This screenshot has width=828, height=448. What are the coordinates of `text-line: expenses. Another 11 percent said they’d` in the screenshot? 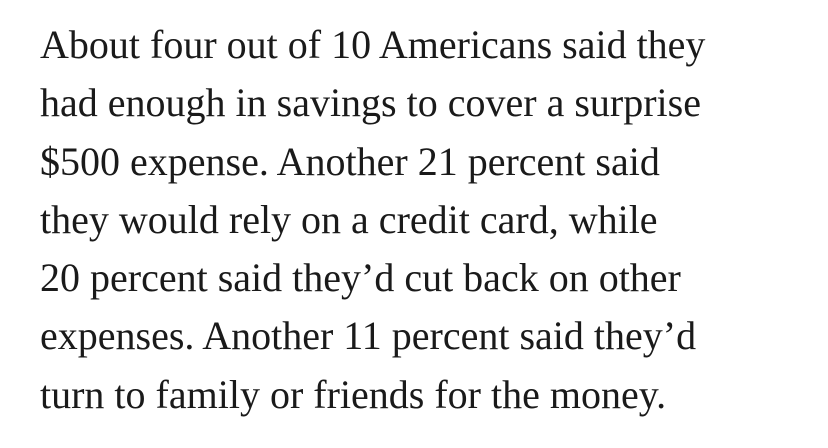 It's located at (368, 336).